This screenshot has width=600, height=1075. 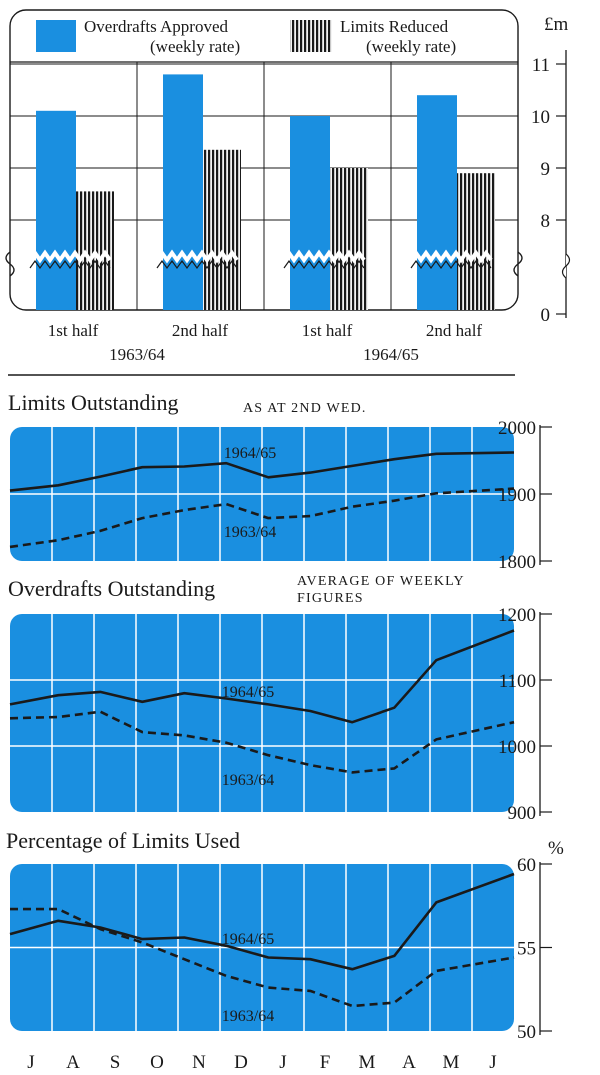 I want to click on line-y-tick-label: 1900, so click(x=517, y=495).